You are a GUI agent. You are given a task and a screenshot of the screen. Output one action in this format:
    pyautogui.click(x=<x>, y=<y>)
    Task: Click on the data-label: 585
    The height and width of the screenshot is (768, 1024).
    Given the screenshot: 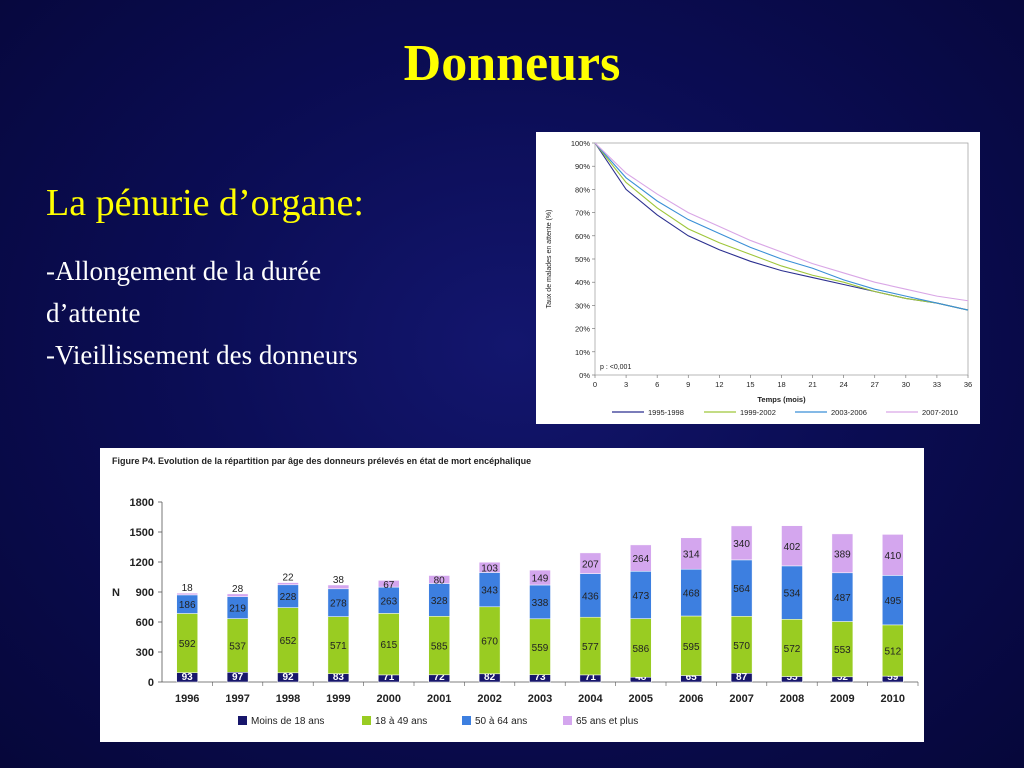 What is the action you would take?
    pyautogui.click(x=439, y=647)
    